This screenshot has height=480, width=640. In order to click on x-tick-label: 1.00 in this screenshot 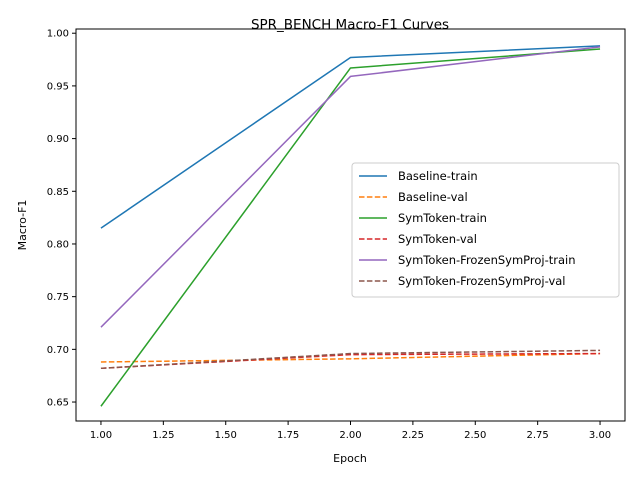, I will do `click(101, 435)`.